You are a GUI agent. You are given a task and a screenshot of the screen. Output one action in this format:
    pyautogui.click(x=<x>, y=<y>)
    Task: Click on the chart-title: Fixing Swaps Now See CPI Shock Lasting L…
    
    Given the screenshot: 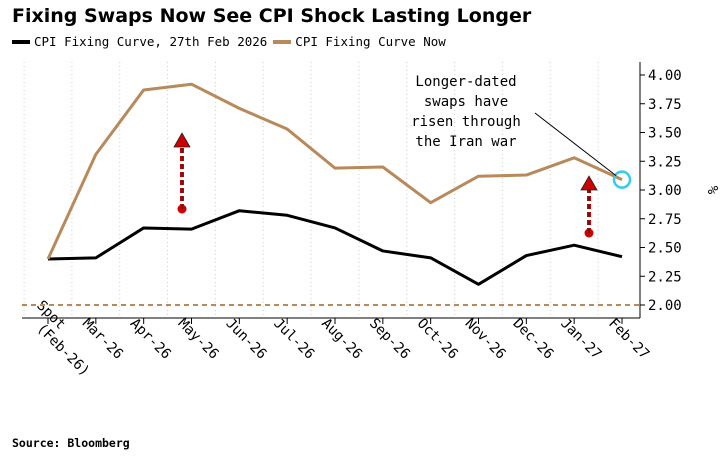 What is the action you would take?
    pyautogui.click(x=272, y=16)
    